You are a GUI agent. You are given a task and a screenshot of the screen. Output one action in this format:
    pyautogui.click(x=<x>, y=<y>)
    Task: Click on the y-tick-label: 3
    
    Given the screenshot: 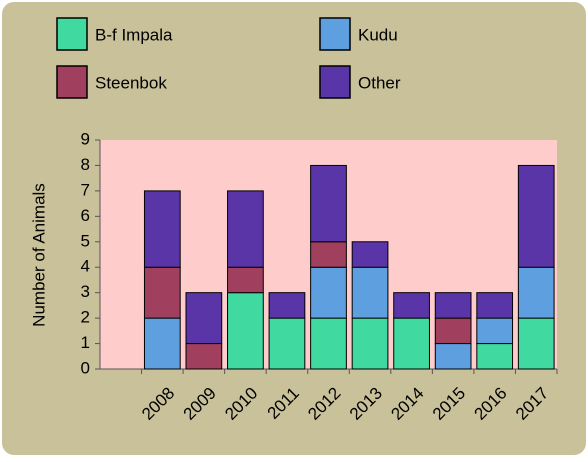 What is the action you would take?
    pyautogui.click(x=85, y=291)
    